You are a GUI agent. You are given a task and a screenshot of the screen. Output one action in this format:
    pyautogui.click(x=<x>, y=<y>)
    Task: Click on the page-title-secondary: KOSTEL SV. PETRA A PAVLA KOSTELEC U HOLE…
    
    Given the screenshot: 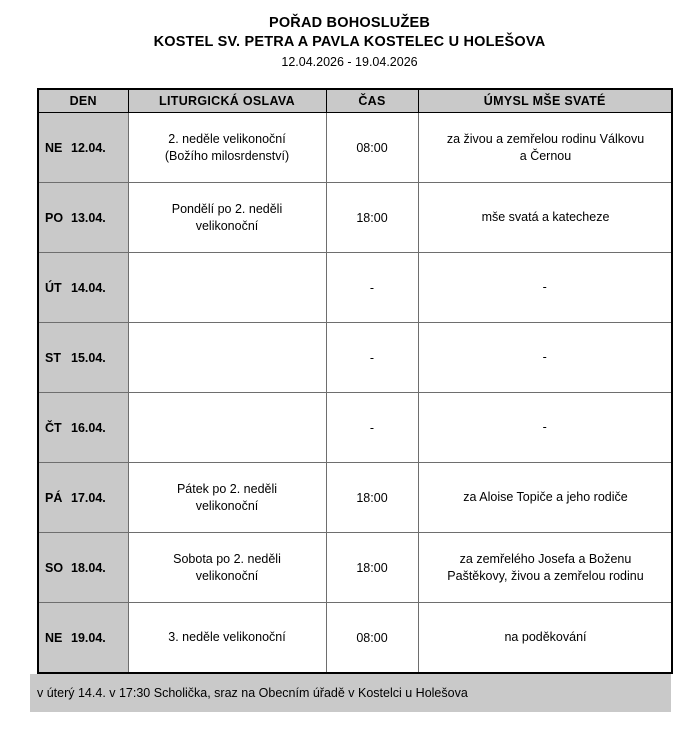 What is the action you would take?
    pyautogui.click(x=349, y=42)
    